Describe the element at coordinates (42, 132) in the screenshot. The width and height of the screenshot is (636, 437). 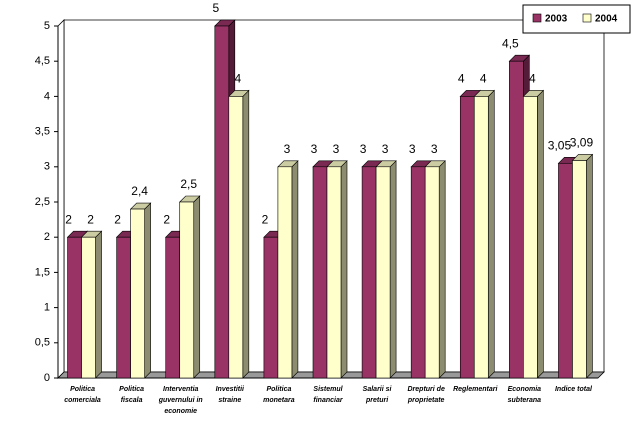
I see `y-tick-label: 3,5` at that location.